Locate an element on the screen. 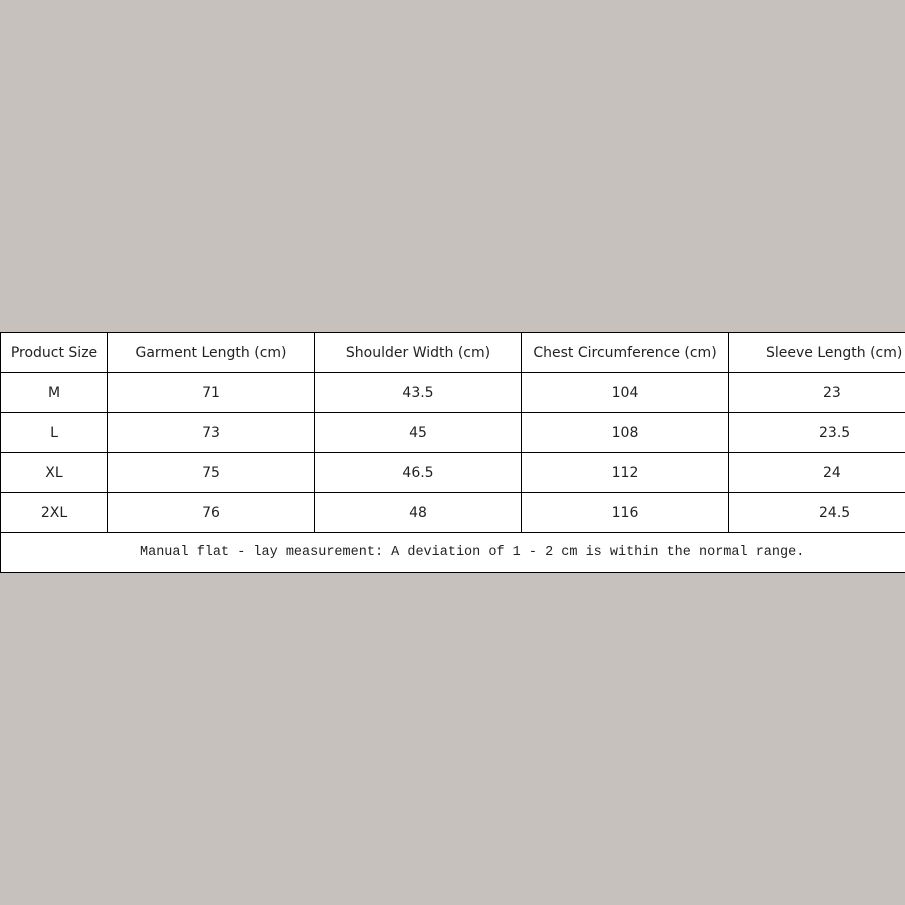 Image resolution: width=905 pixels, height=905 pixels. cell: 45 is located at coordinates (418, 432).